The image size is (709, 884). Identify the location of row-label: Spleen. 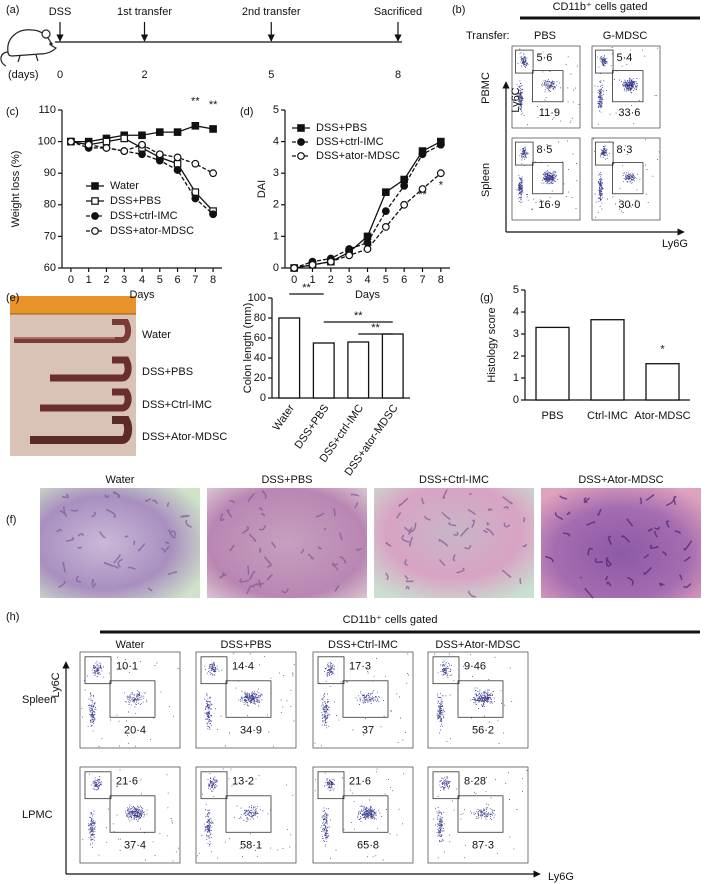
(486, 180).